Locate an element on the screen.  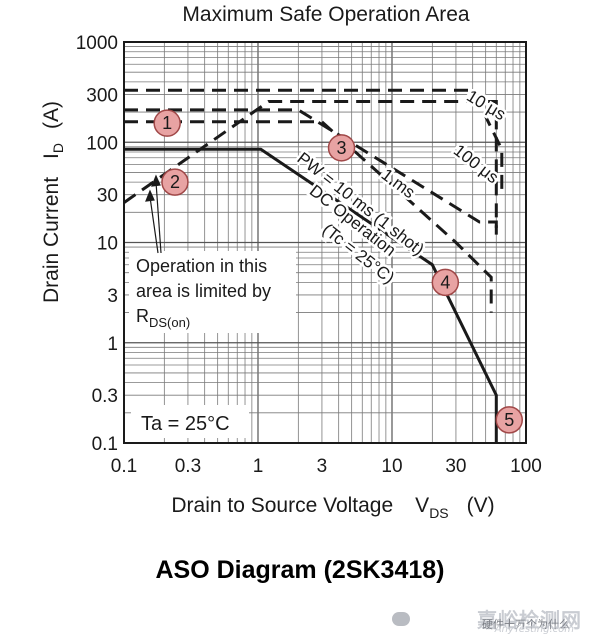
marker-label: 5 is located at coordinates (509, 420).